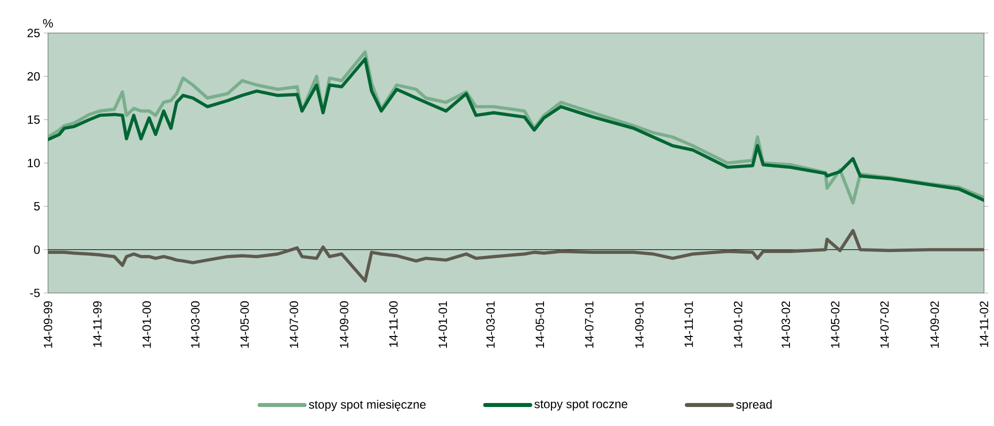  I want to click on x-tick-label: 14-05-00, so click(244, 324).